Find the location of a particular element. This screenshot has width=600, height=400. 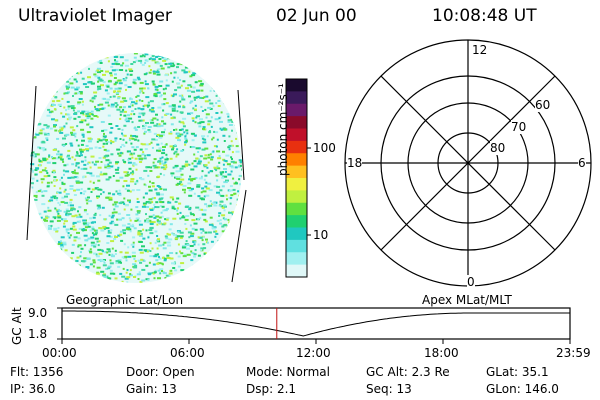

info-seq: Seq: 13 is located at coordinates (389, 389).